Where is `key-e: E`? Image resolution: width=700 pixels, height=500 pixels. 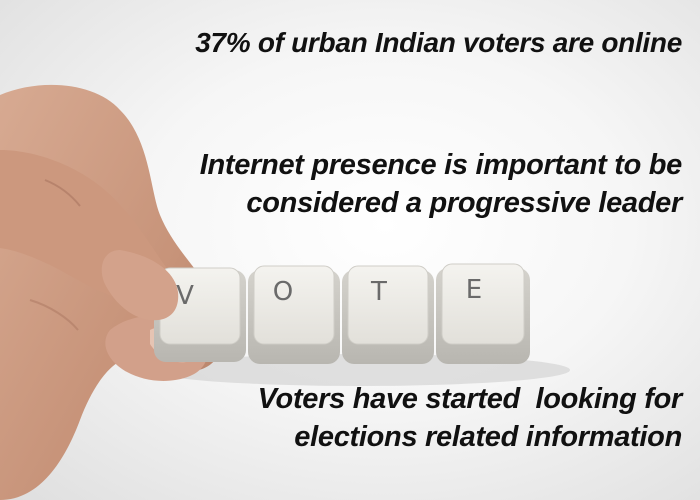
key-e: E is located at coordinates (483, 313).